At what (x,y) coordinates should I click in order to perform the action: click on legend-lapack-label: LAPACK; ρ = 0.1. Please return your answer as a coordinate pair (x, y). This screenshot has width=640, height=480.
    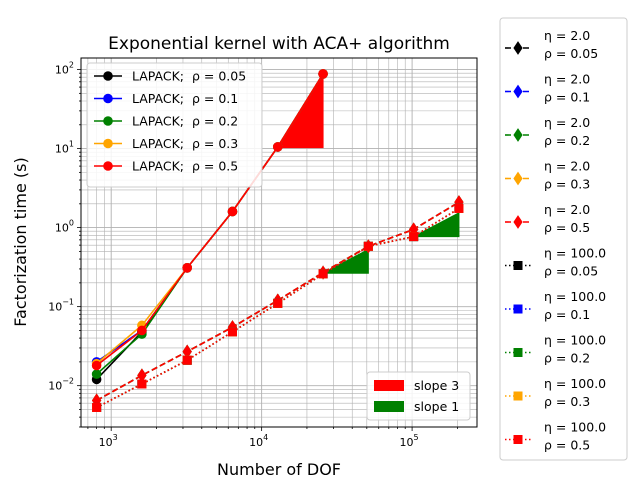
    Looking at the image, I should click on (185, 98).